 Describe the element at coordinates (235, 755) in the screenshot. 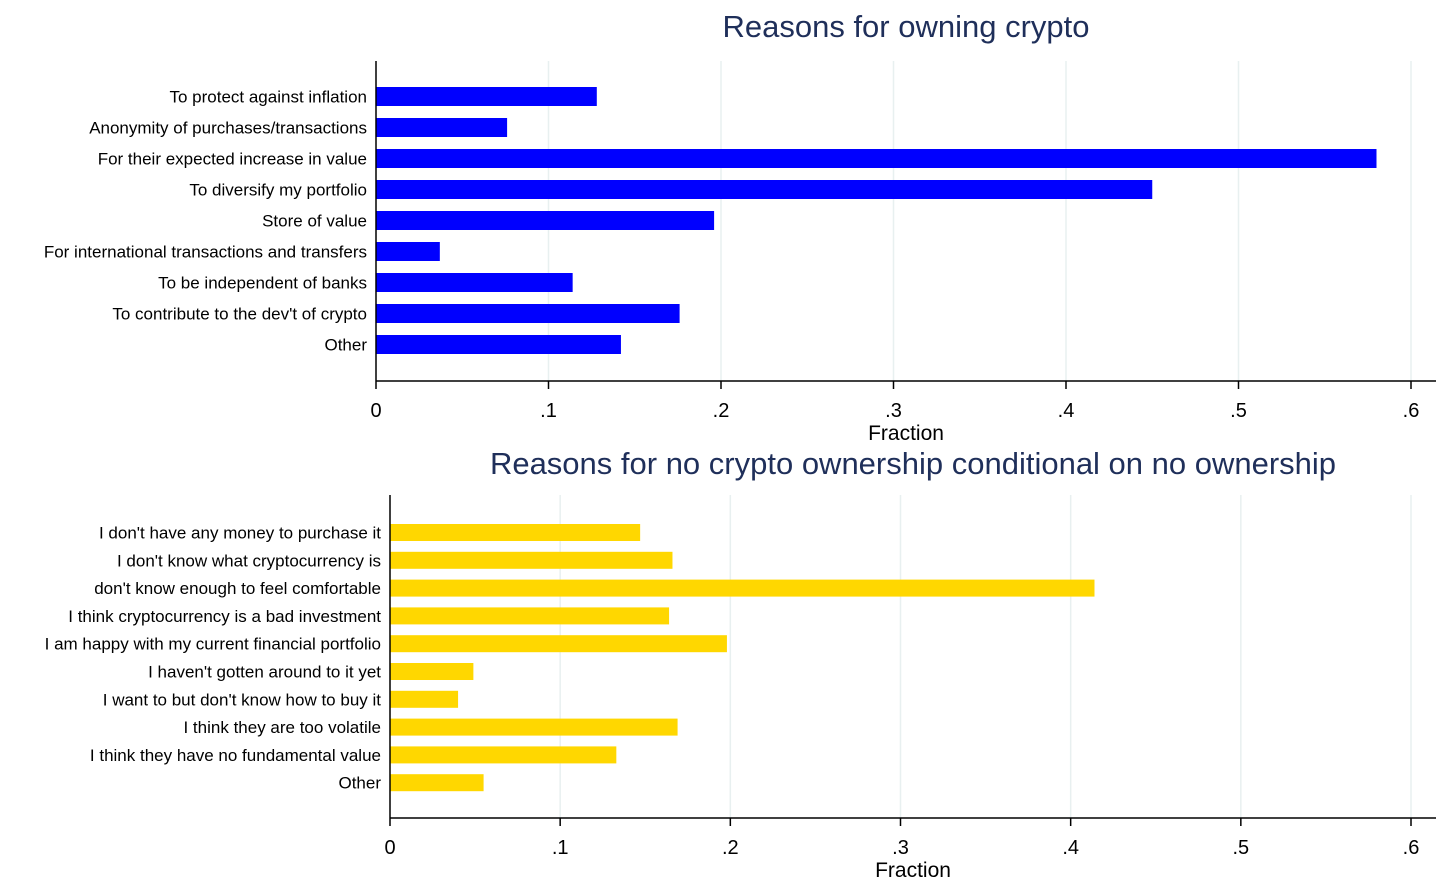

I see `category-label: I think they have no fundamental value` at that location.